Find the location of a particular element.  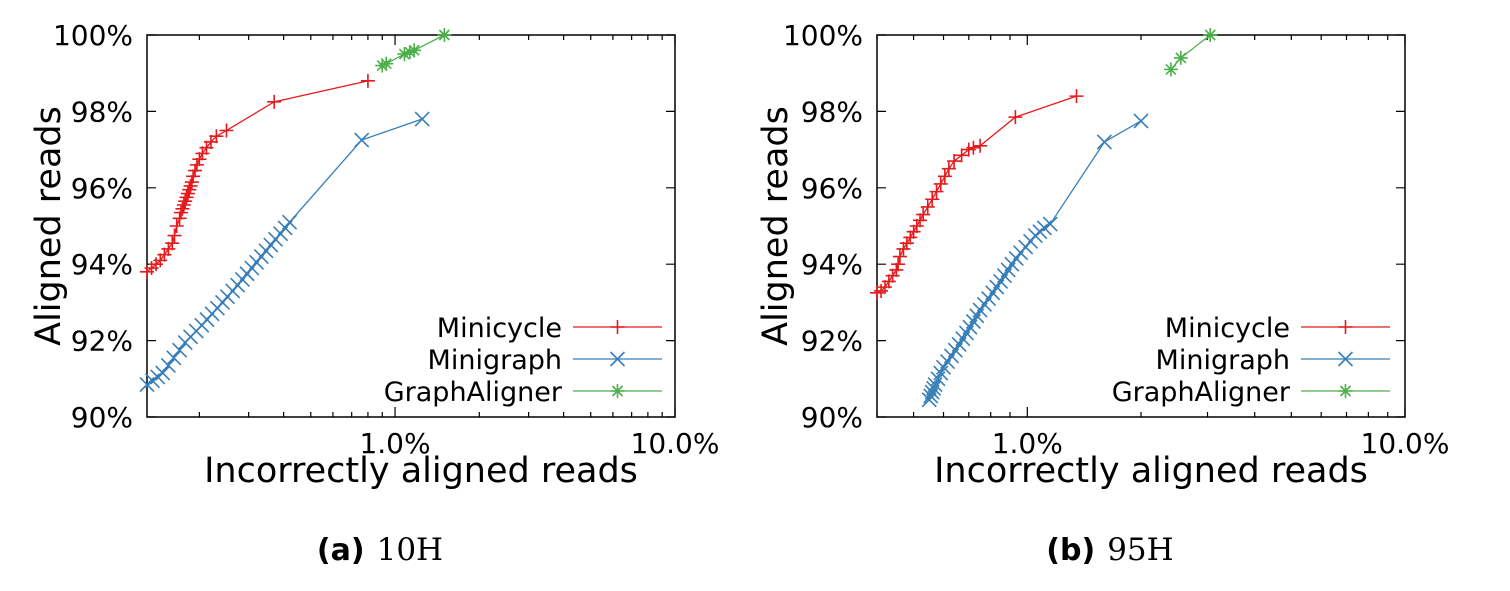

caption-letter: (b) is located at coordinates (1070, 550).